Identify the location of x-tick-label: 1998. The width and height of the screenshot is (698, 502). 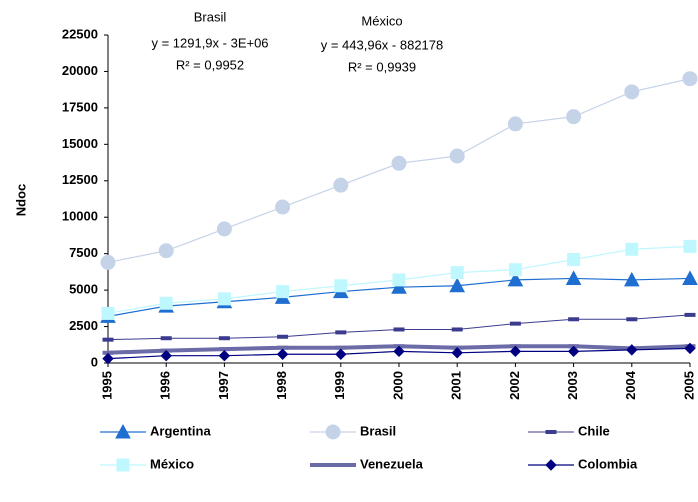
(281, 385).